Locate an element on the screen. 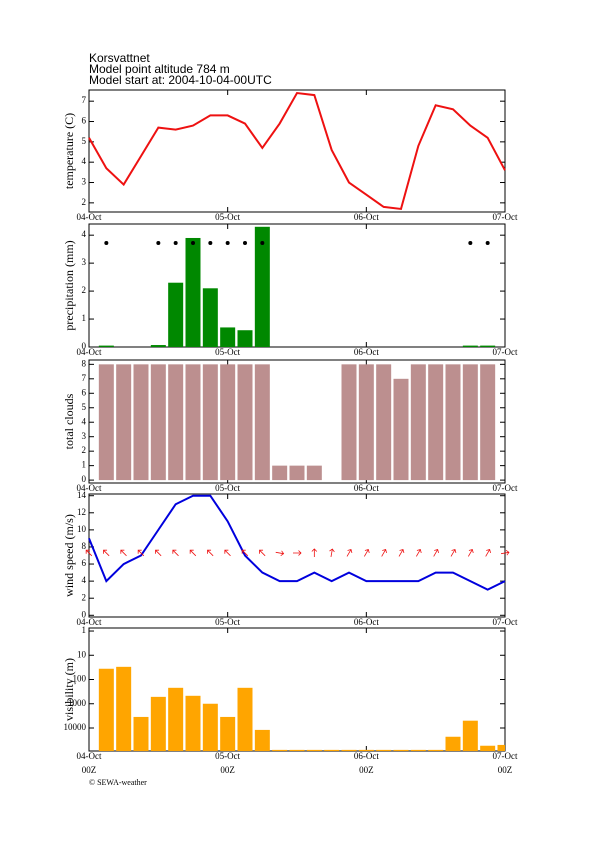 This screenshot has height=841, width=594. altitude: Model point altitude 784 m is located at coordinates (159, 69).